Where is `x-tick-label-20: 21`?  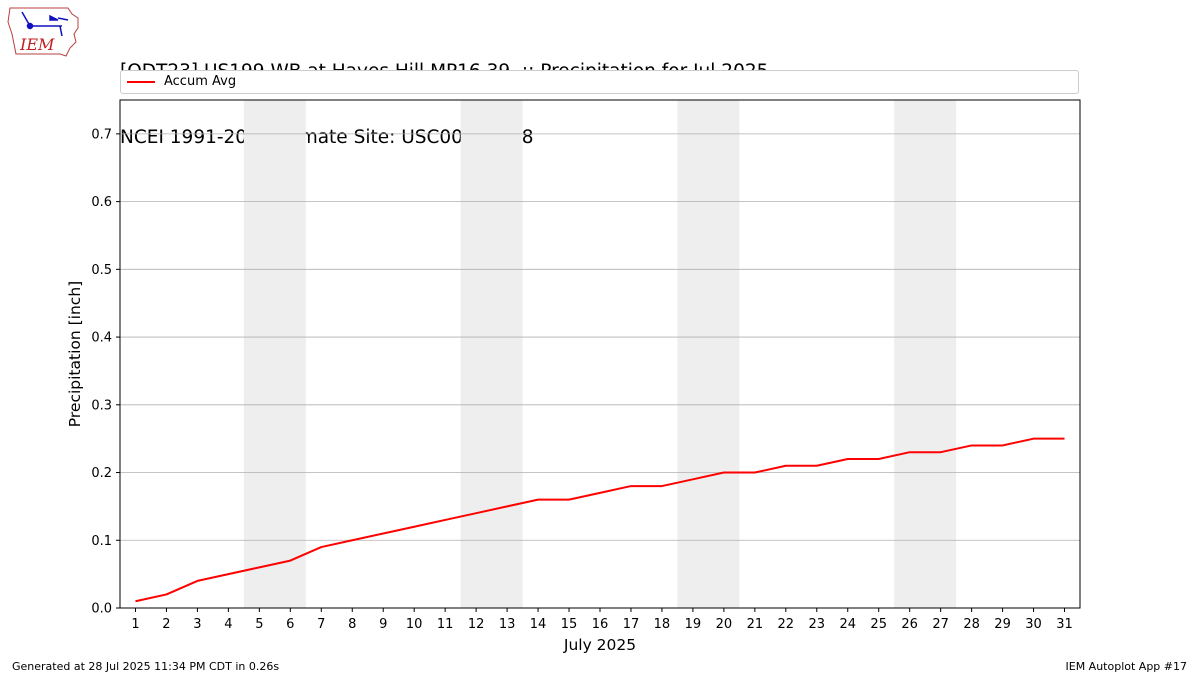
x-tick-label-20: 21 is located at coordinates (755, 624).